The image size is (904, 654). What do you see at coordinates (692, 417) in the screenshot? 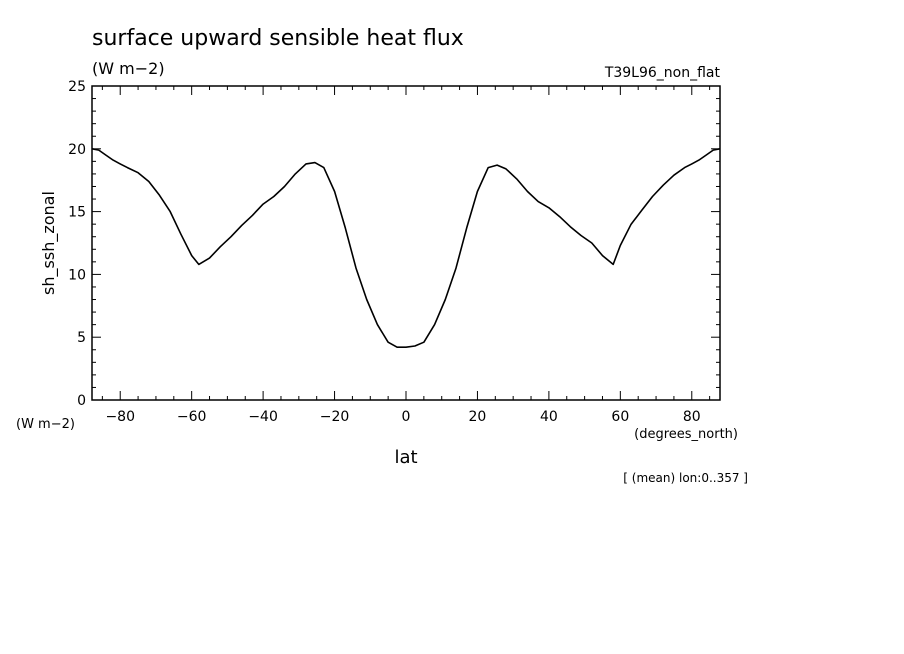
I see `x-tick-label: 80` at bounding box center [692, 417].